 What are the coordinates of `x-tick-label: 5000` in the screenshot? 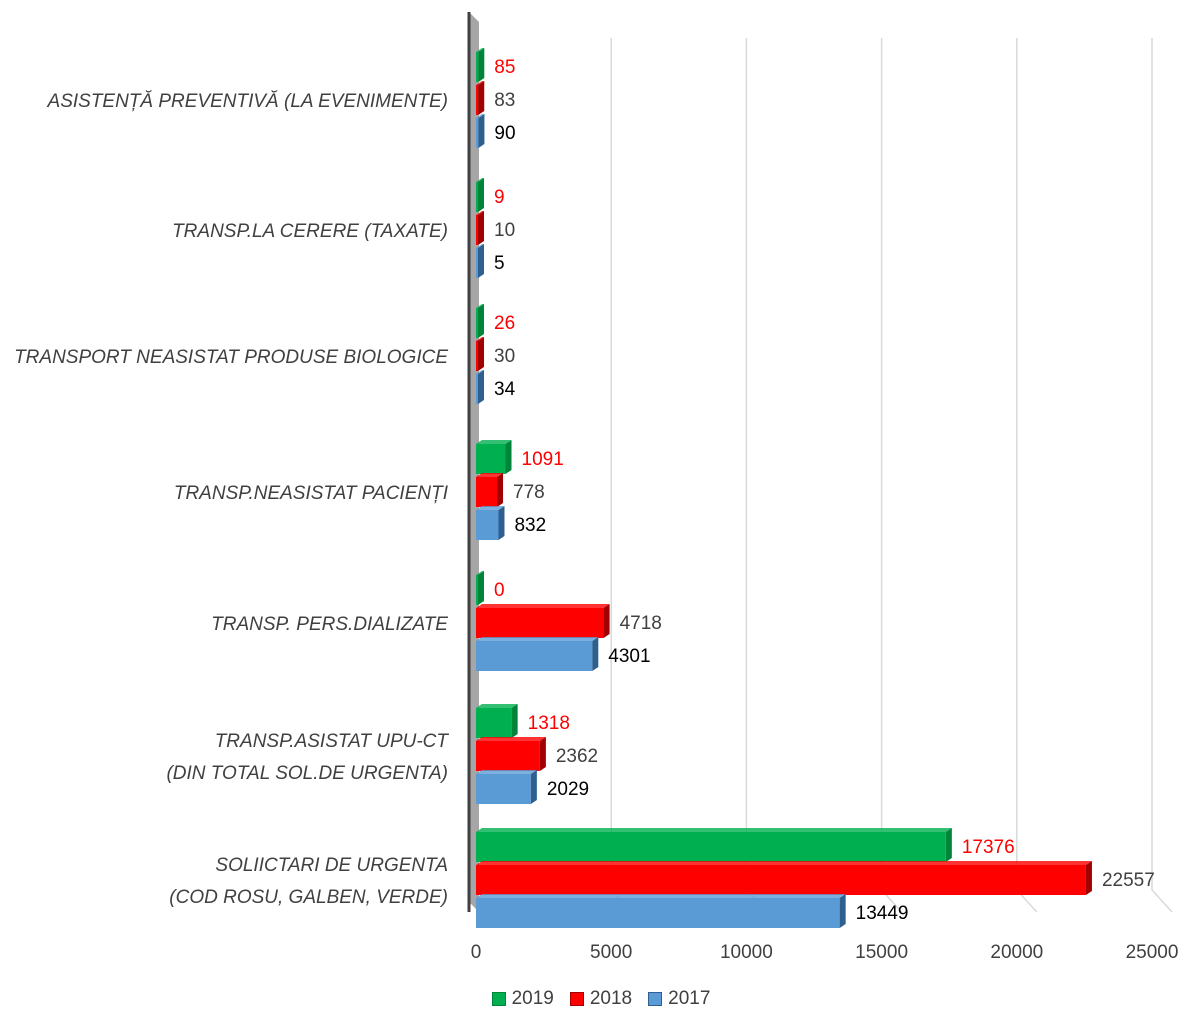 It's located at (611, 952).